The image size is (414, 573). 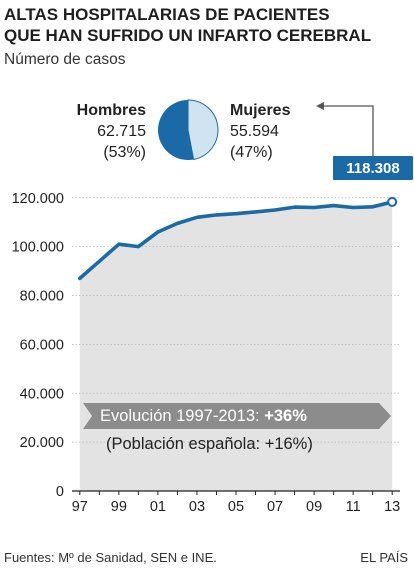 I want to click on y-axis: 0 20.000 40.000 60.000 80.000 100.000 120.000, so click(x=38, y=345).